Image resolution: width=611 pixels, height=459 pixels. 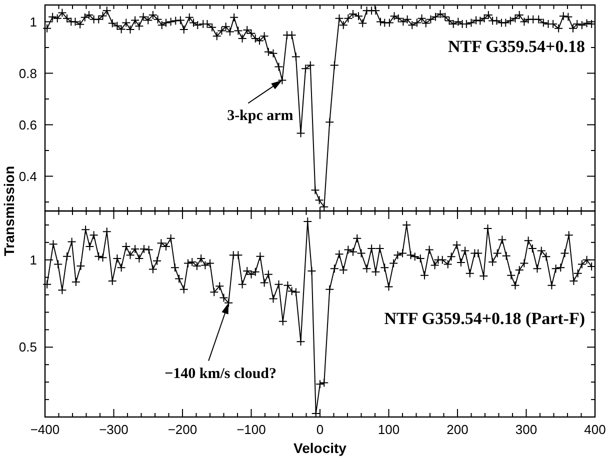 I want to click on x-tick-label: 100, so click(x=389, y=429).